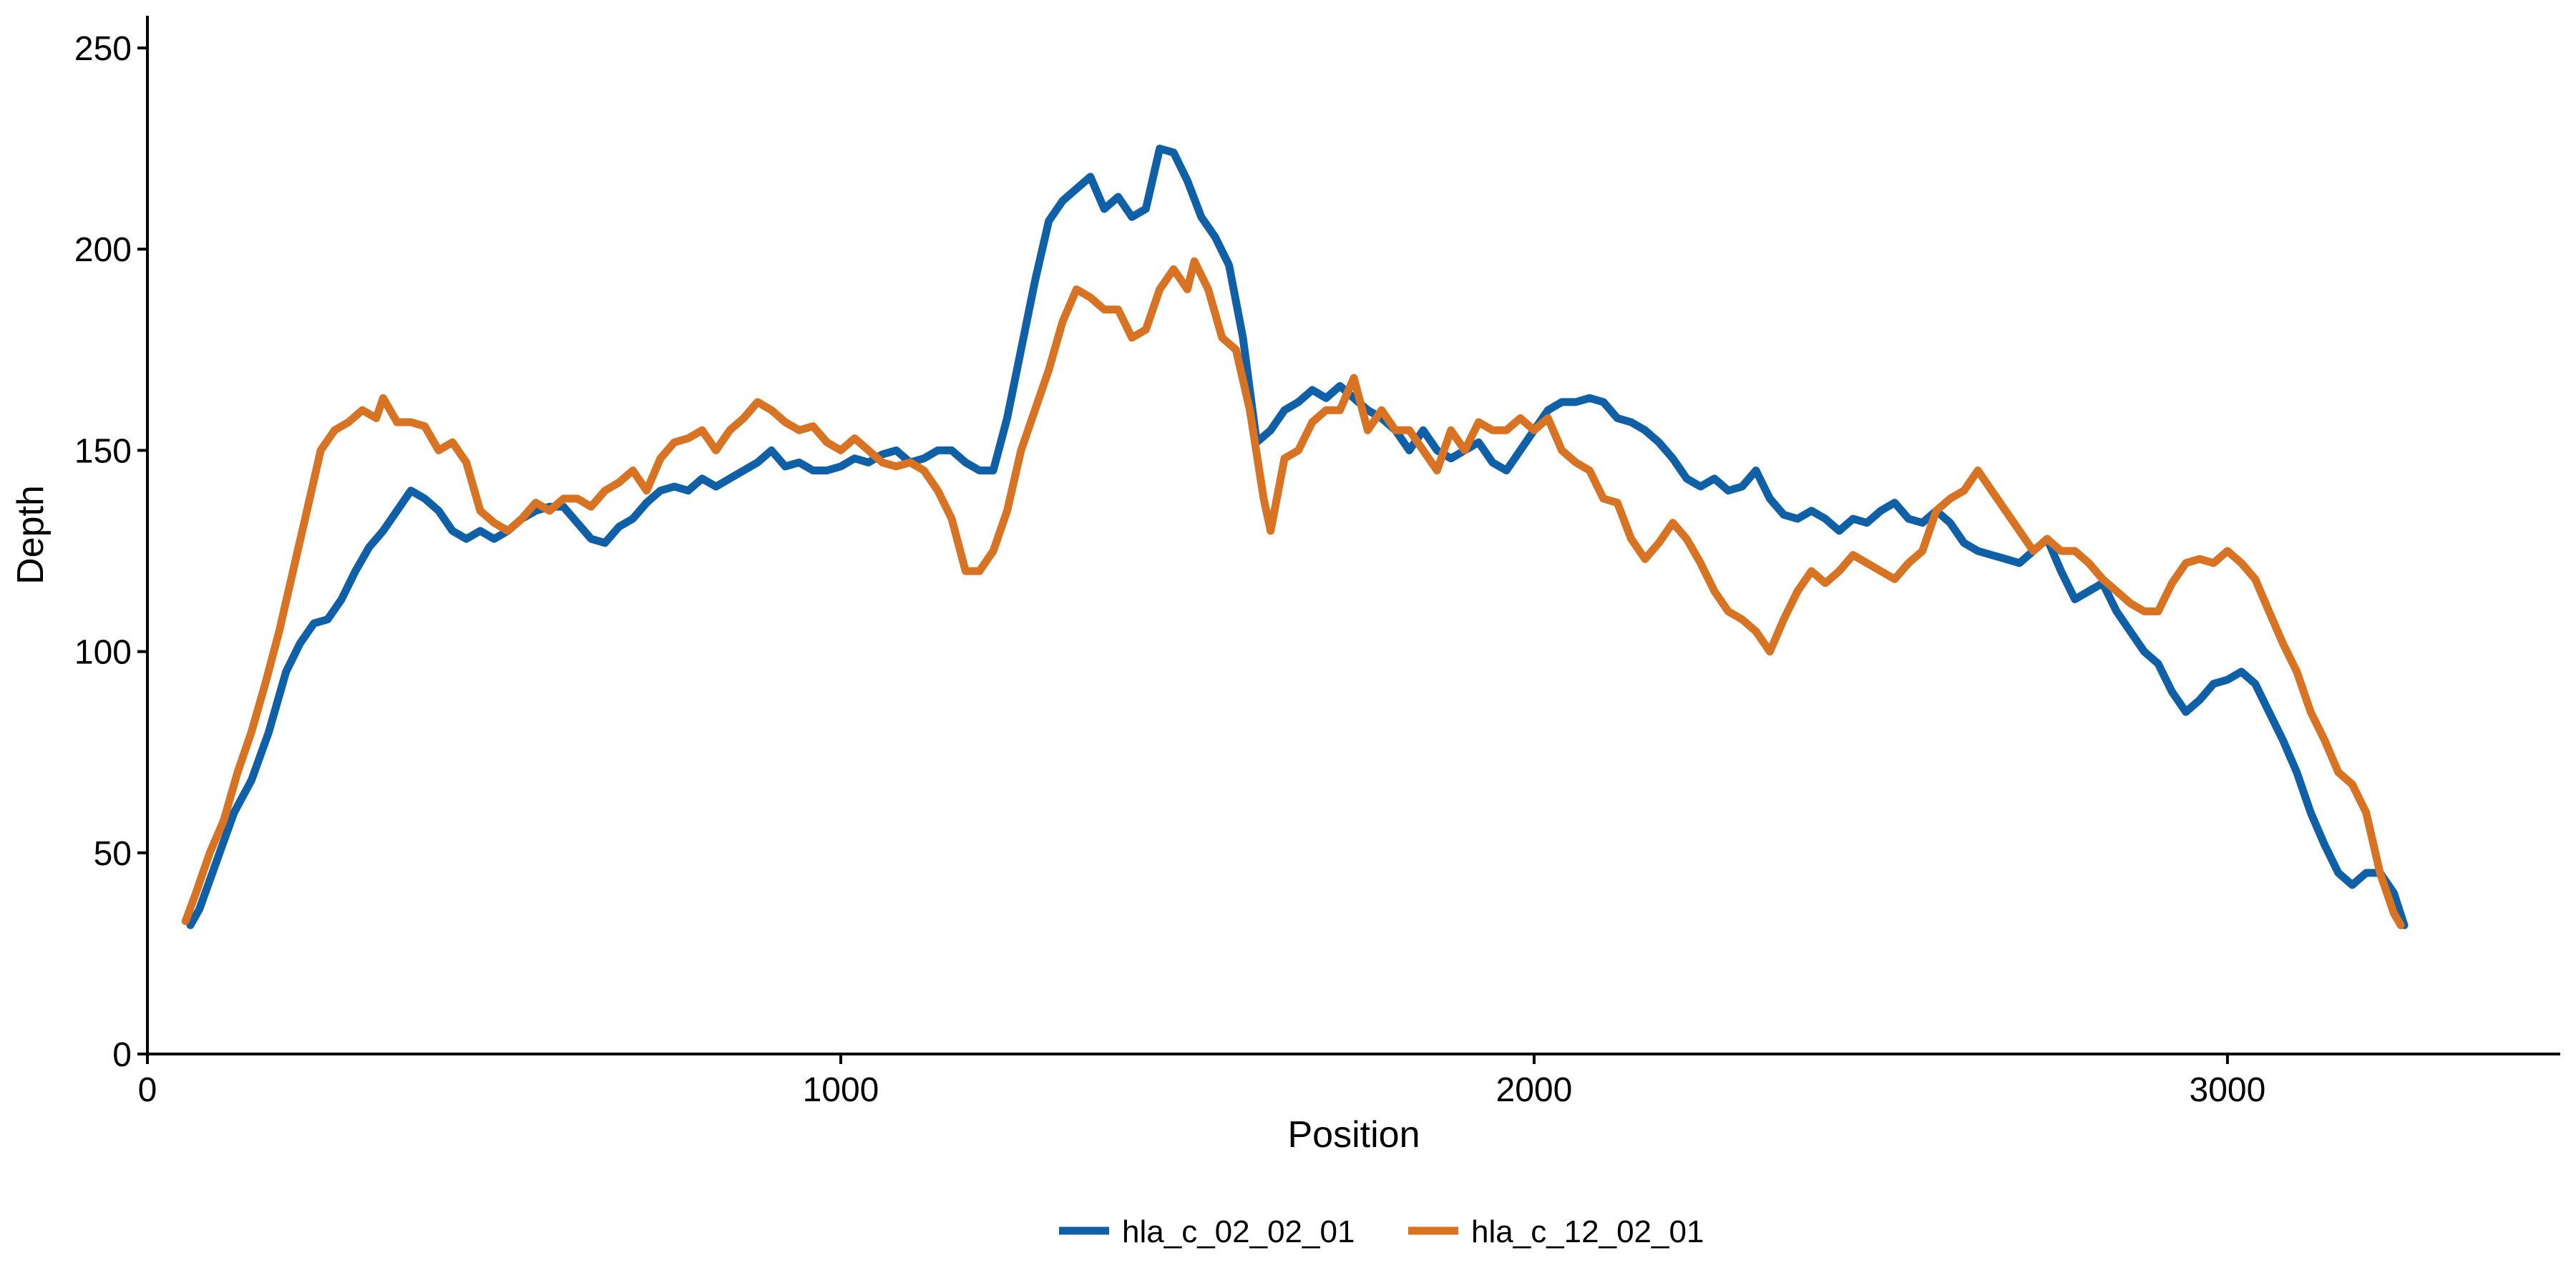 The height and width of the screenshot is (1288, 2576). I want to click on x-axis-title: Position, so click(1354, 1135).